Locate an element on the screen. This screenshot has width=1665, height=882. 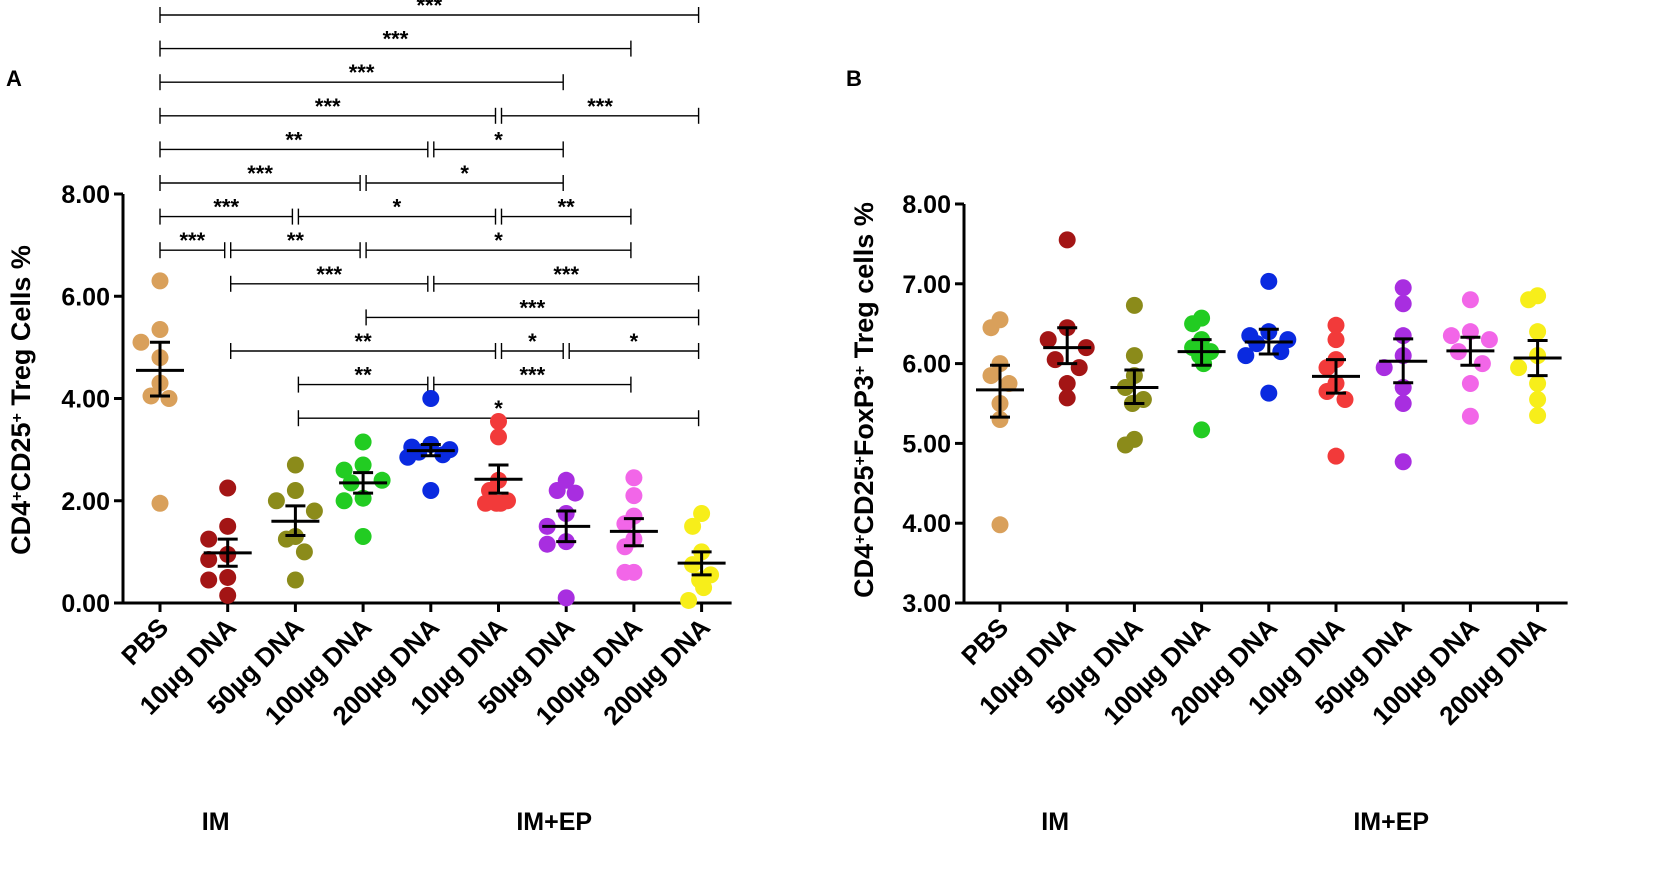
a-sig-label-11: ** is located at coordinates (567, 207).